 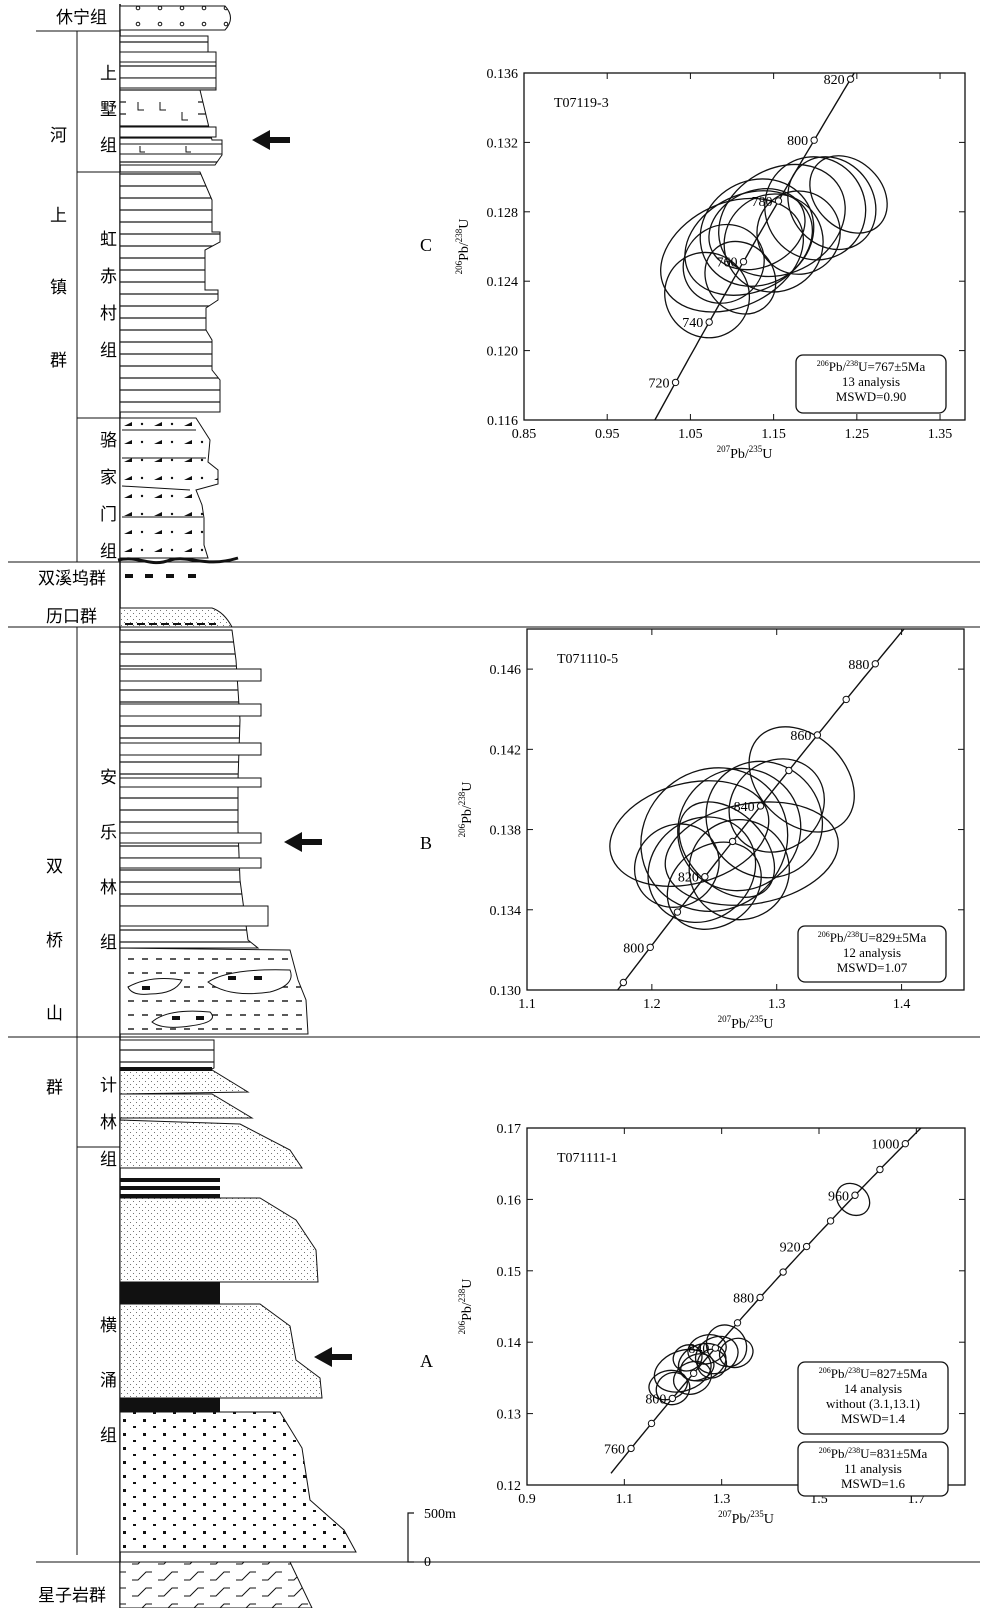 I want to click on group-char: 群, so click(x=54, y=1088).